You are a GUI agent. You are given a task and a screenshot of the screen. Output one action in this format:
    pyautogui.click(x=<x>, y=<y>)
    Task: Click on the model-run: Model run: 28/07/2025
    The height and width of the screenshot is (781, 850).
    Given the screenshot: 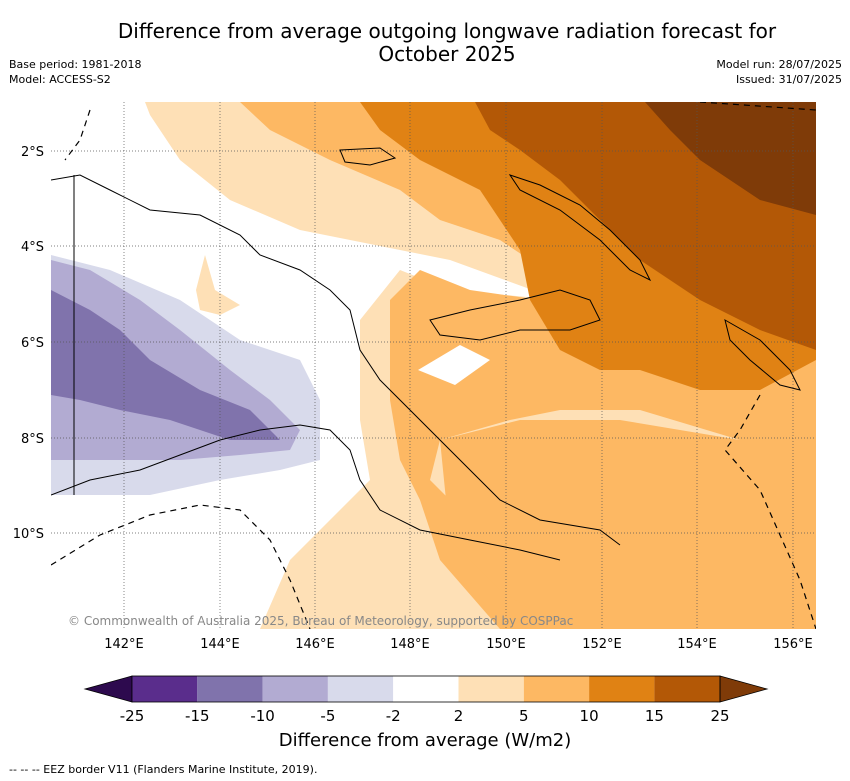 What is the action you would take?
    pyautogui.click(x=779, y=64)
    